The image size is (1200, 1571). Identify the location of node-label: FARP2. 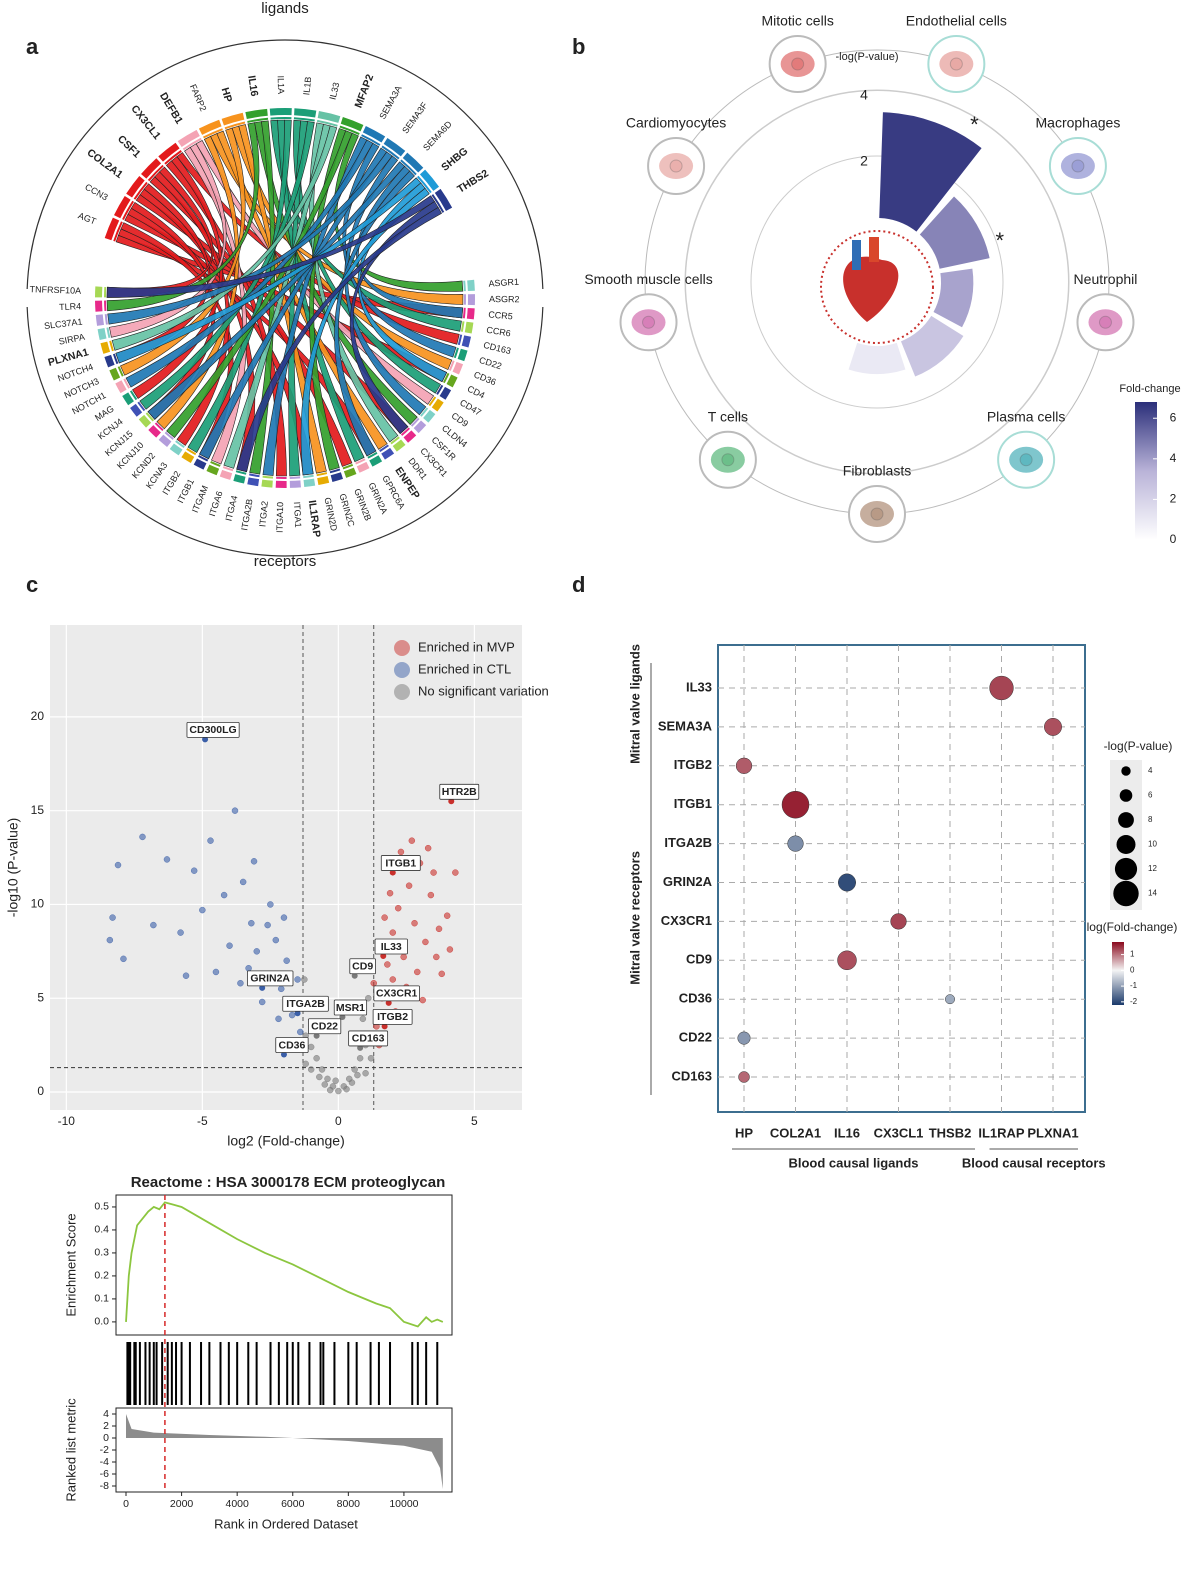
(198, 98).